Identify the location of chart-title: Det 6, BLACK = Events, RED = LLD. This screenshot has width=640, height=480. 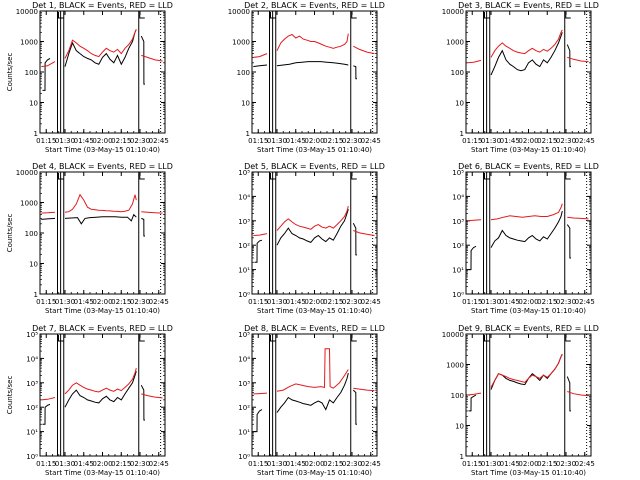
(528, 166).